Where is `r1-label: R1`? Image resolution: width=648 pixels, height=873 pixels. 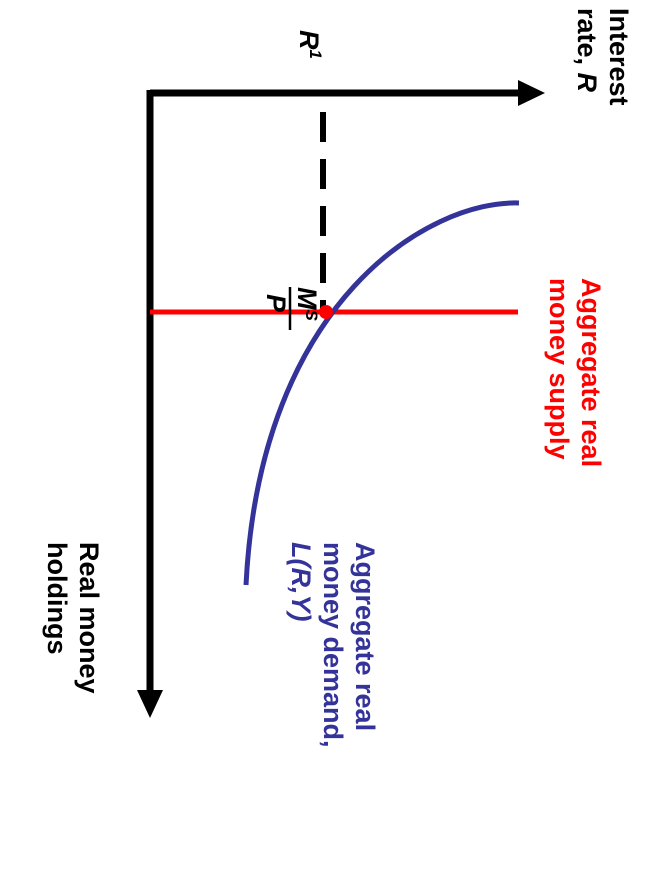
r1-label: R1 is located at coordinates (309, 44).